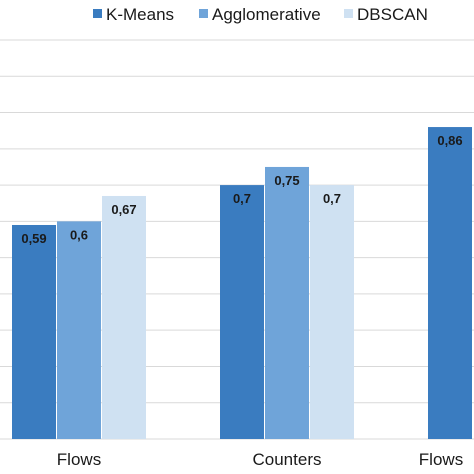 This screenshot has width=474, height=474. What do you see at coordinates (286, 180) in the screenshot?
I see `data-label: 0,75` at bounding box center [286, 180].